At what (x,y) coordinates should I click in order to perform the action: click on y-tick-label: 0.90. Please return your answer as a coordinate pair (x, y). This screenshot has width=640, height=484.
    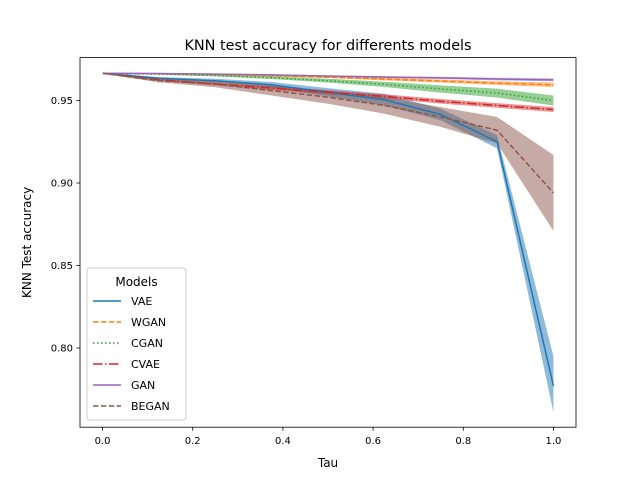
    Looking at the image, I should click on (62, 184).